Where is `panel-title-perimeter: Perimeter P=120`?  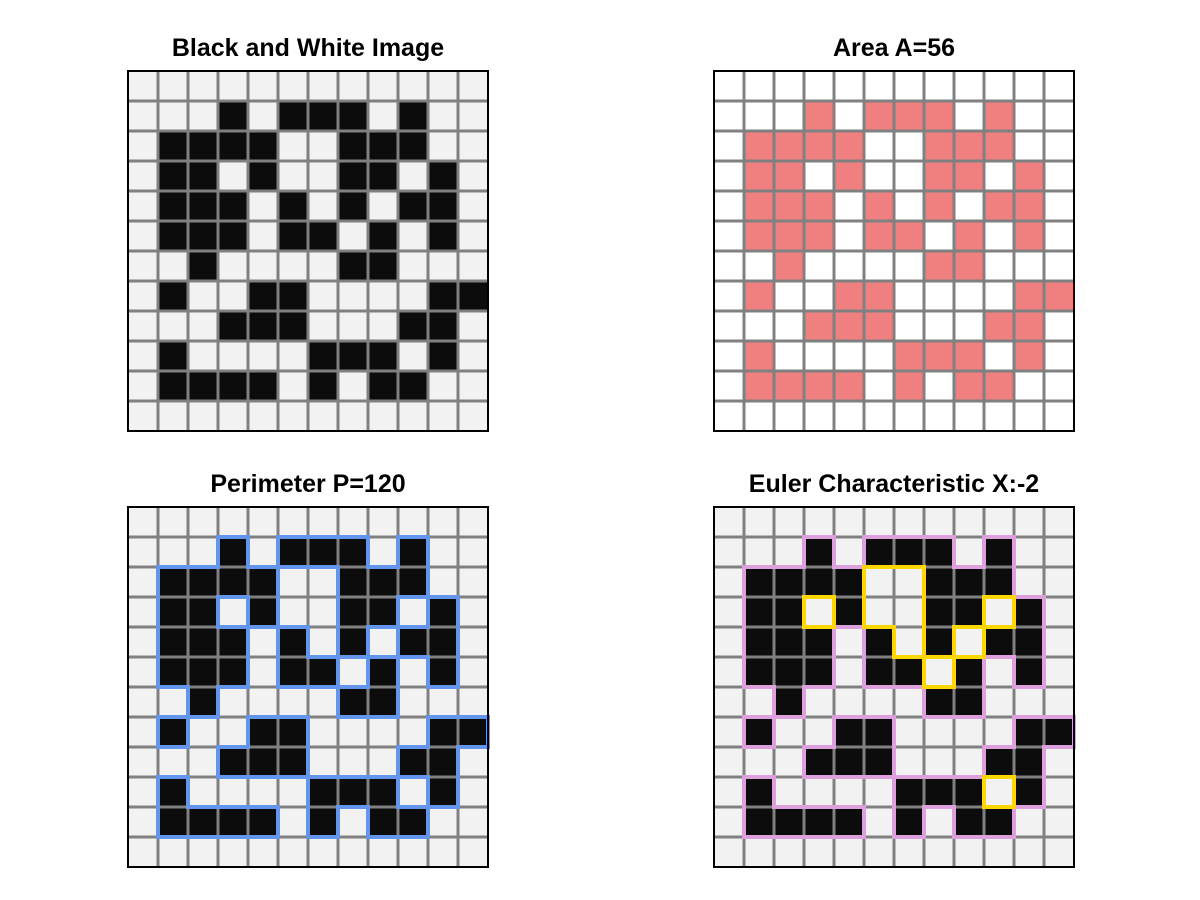
panel-title-perimeter: Perimeter P=120 is located at coordinates (308, 484).